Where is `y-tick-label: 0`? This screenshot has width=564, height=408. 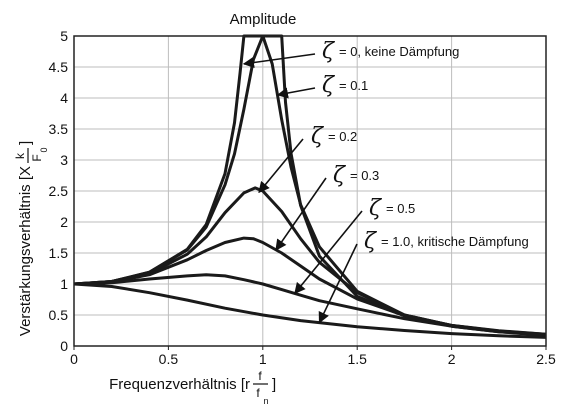 y-tick-label: 0 is located at coordinates (64, 346).